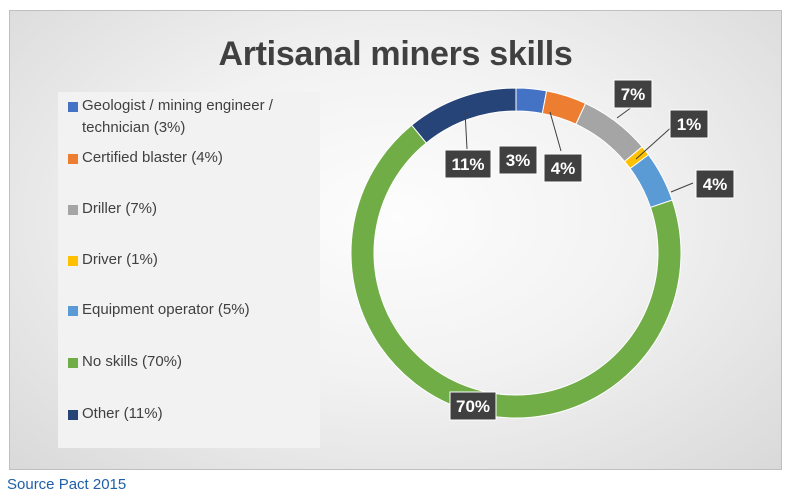 This screenshot has height=503, width=795. What do you see at coordinates (531, 101) in the screenshot?
I see `donut-slice-geologist-mining-engineer-technician` at bounding box center [531, 101].